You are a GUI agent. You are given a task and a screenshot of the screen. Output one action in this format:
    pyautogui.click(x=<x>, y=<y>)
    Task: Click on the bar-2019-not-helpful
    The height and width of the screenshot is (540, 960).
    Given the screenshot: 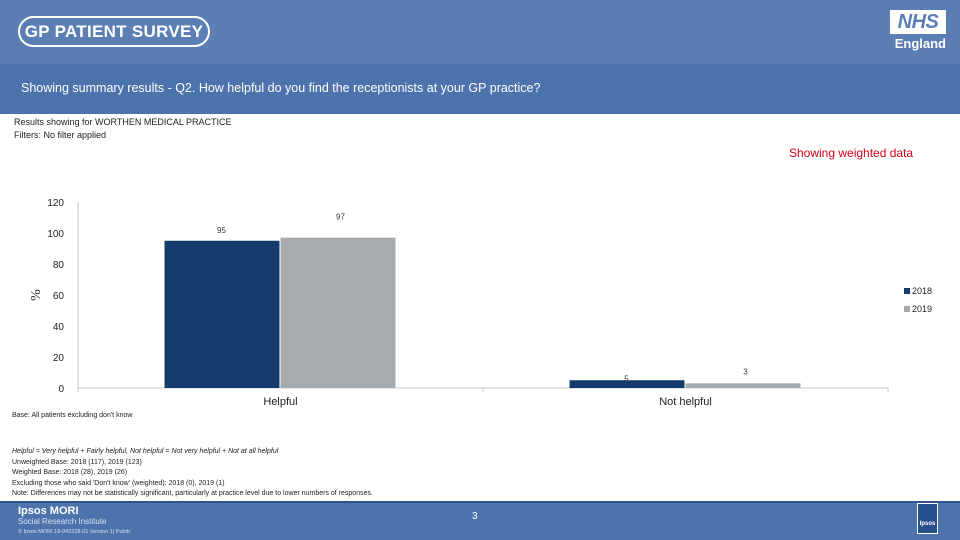 What is the action you would take?
    pyautogui.click(x=743, y=385)
    